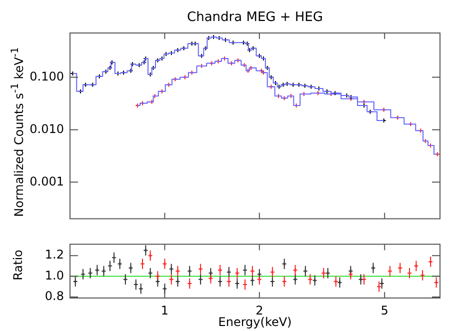 This screenshot has width=463, height=331. What do you see at coordinates (384, 310) in the screenshot?
I see `x-tick-label: 5` at bounding box center [384, 310].